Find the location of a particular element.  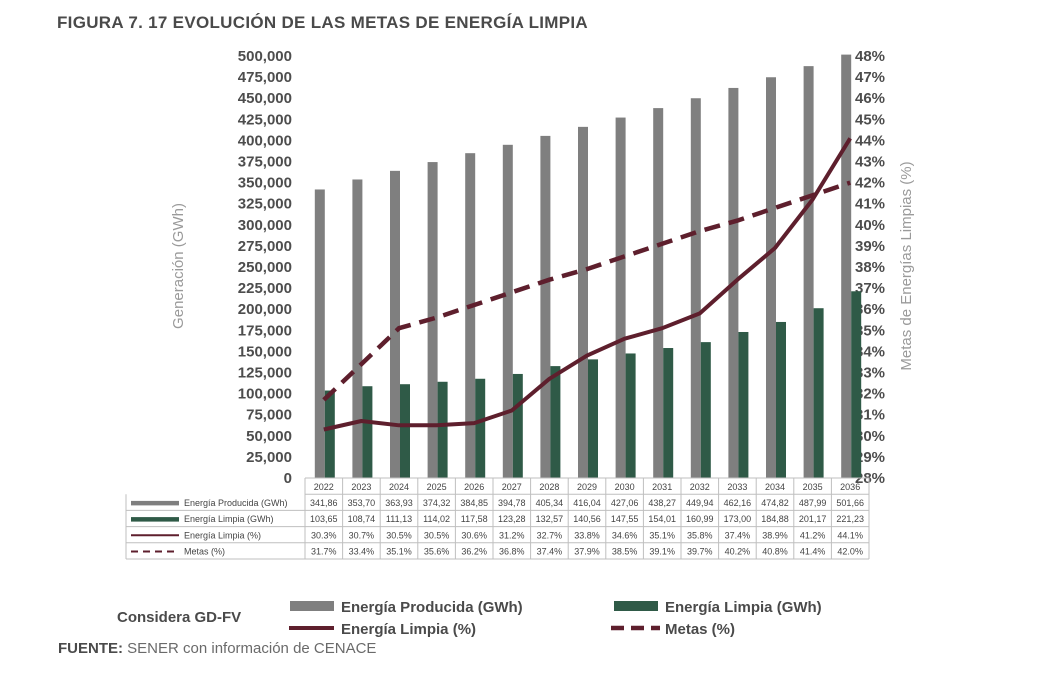

table-cell: 39.7% is located at coordinates (700, 552).